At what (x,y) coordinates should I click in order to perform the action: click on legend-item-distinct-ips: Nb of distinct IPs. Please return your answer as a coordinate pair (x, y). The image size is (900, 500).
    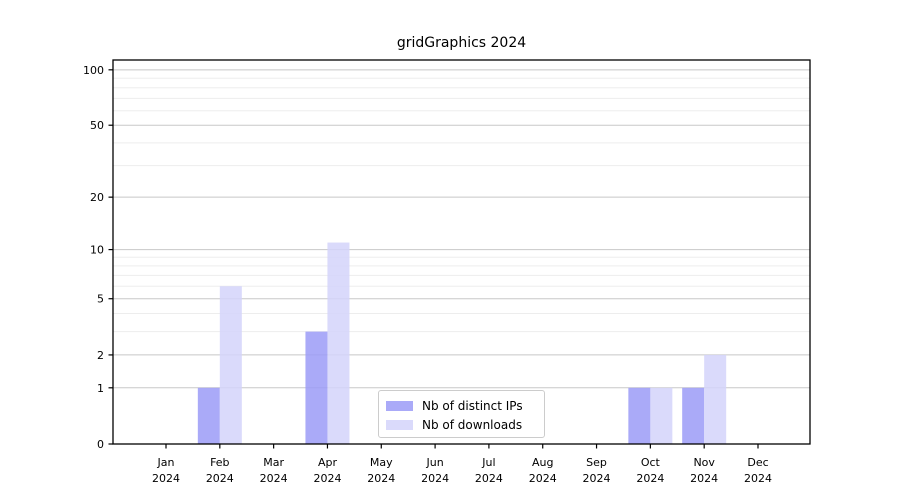
    Looking at the image, I should click on (465, 405).